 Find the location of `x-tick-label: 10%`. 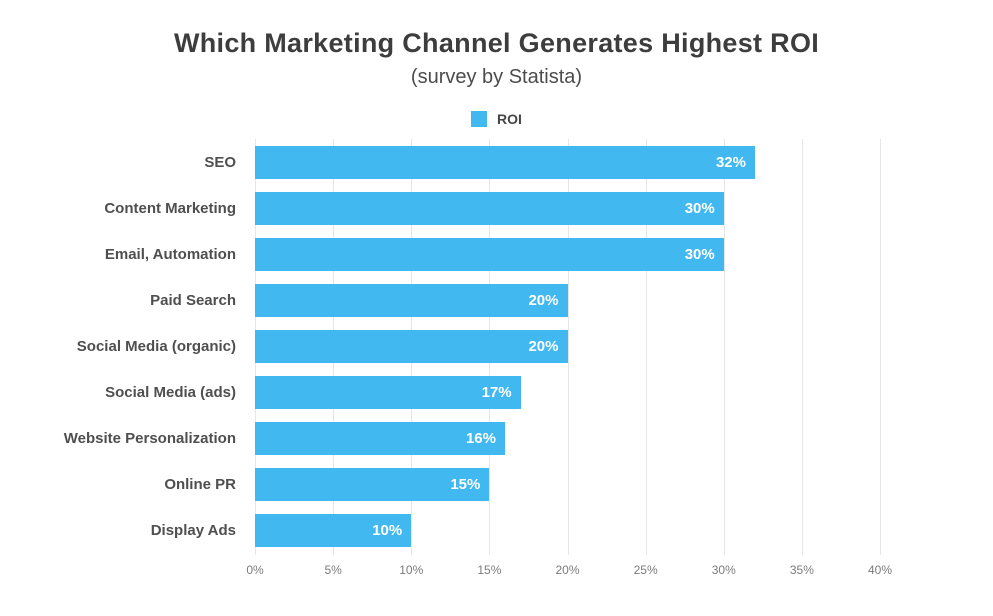

x-tick-label: 10% is located at coordinates (411, 570).